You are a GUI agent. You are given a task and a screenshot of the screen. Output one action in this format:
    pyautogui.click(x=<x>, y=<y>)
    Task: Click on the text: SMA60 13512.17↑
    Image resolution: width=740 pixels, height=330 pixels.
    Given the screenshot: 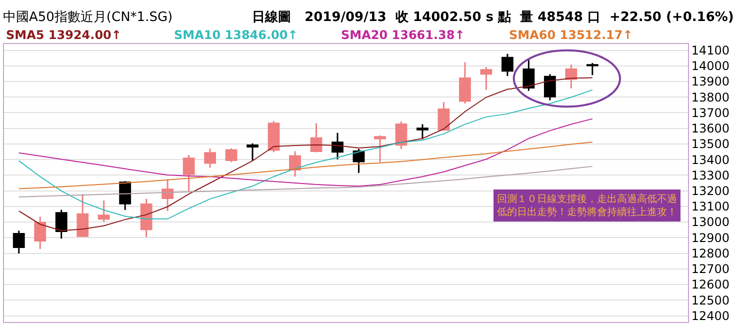 What is the action you would take?
    pyautogui.click(x=571, y=35)
    